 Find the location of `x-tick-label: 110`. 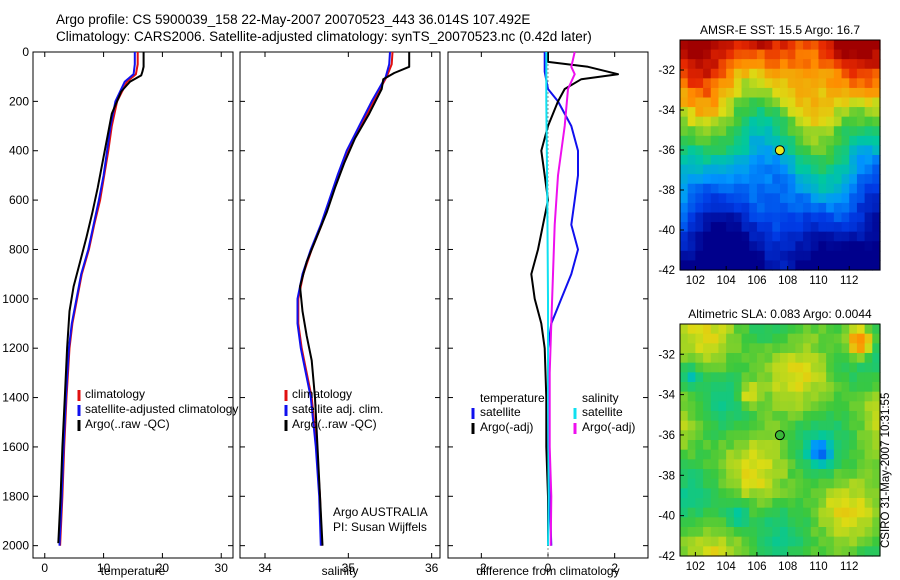

x-tick-label: 110 is located at coordinates (818, 281).